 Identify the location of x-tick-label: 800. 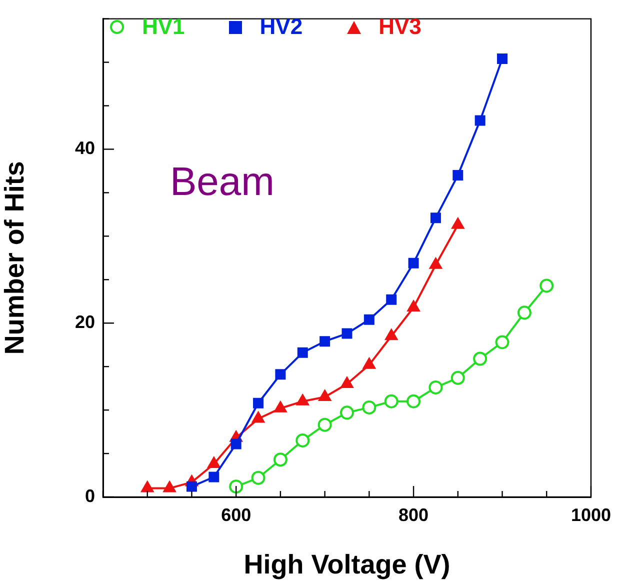
(413, 514).